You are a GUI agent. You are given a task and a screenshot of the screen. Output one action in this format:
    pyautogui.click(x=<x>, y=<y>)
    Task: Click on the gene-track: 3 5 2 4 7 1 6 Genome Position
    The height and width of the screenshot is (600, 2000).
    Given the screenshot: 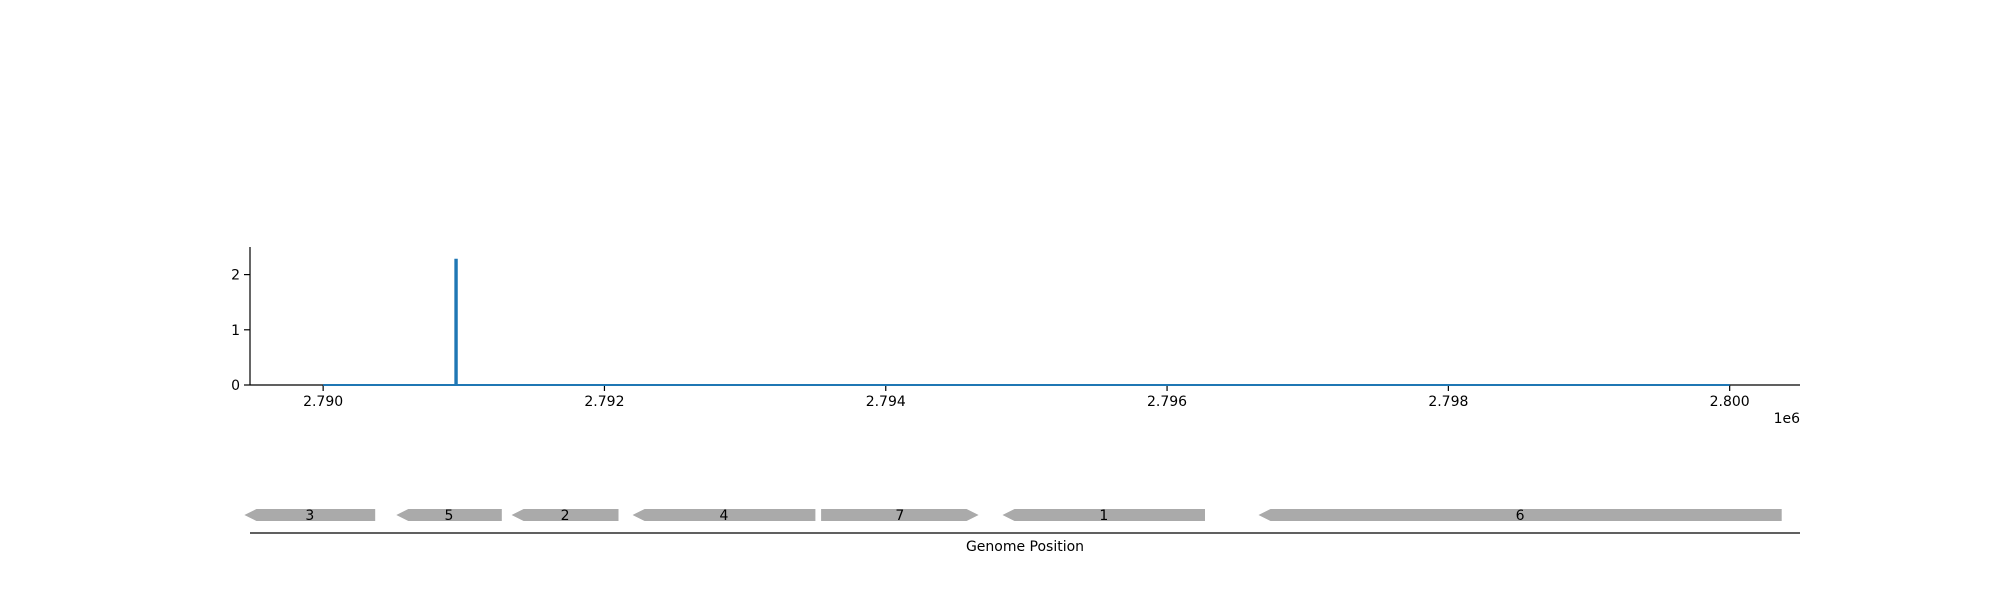 What is the action you would take?
    pyautogui.click(x=1022, y=531)
    